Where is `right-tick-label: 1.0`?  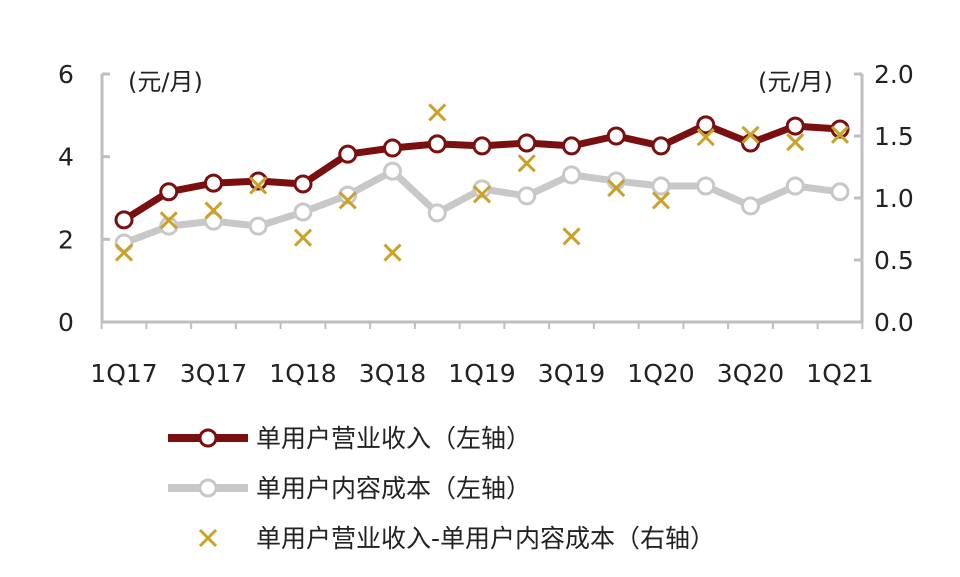
right-tick-label: 1.0 is located at coordinates (894, 198).